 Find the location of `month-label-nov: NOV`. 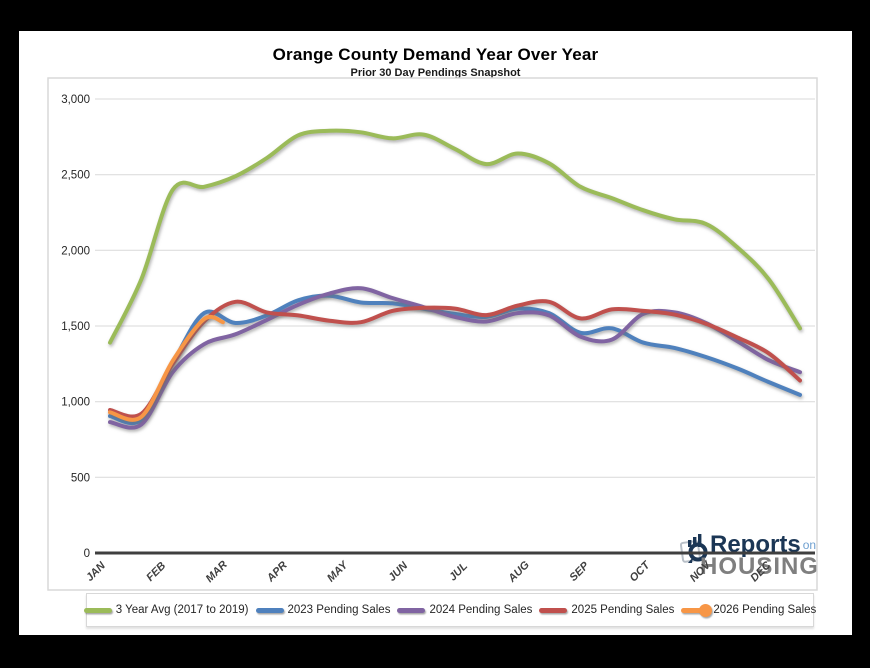

month-label-nov: NOV is located at coordinates (701, 571).